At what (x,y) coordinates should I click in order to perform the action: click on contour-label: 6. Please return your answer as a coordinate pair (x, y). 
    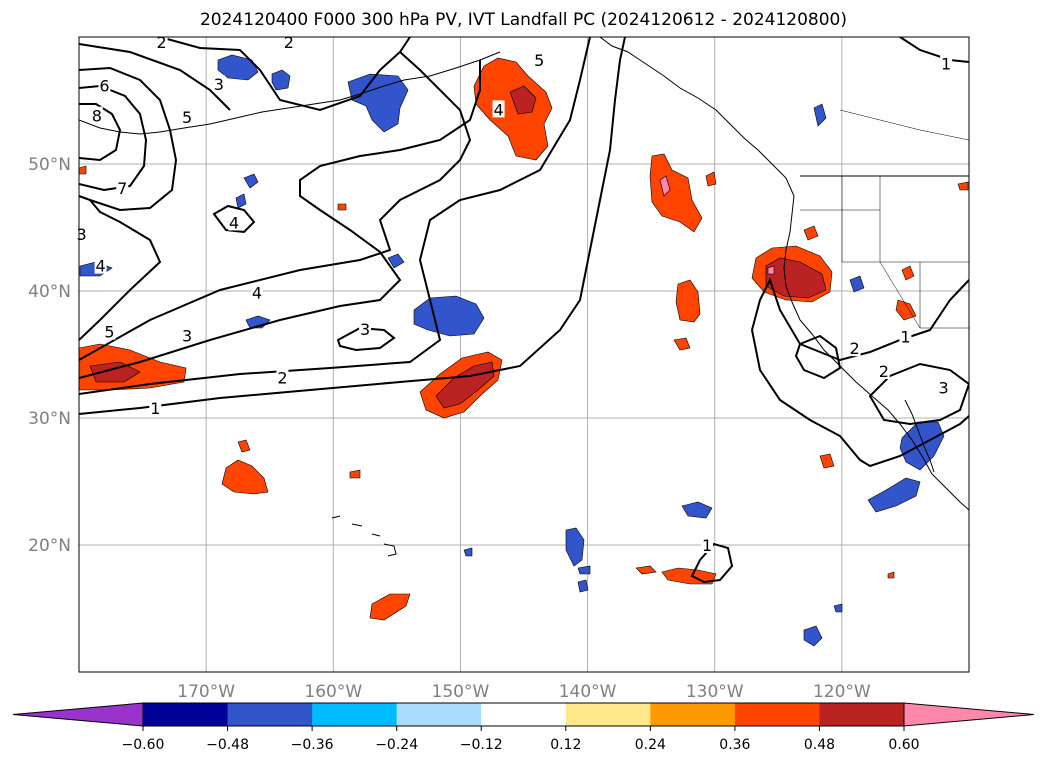
    Looking at the image, I should click on (104, 85).